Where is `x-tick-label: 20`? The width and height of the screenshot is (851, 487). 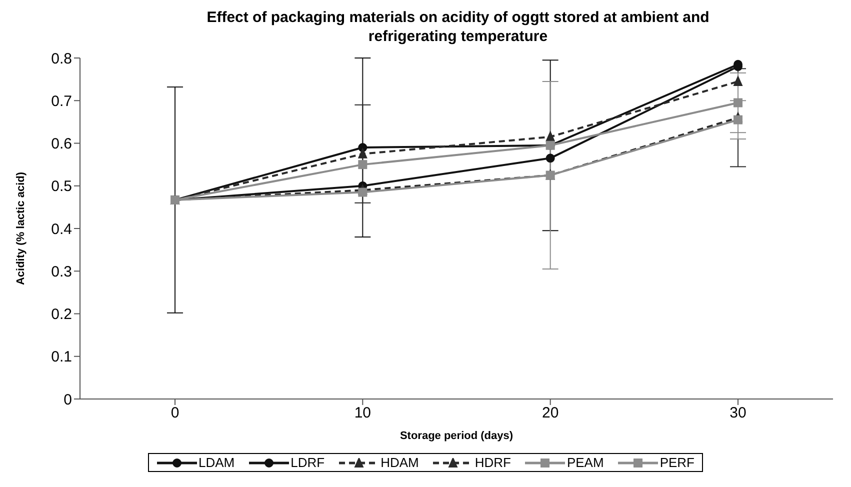
x-tick-label: 20 is located at coordinates (550, 413).